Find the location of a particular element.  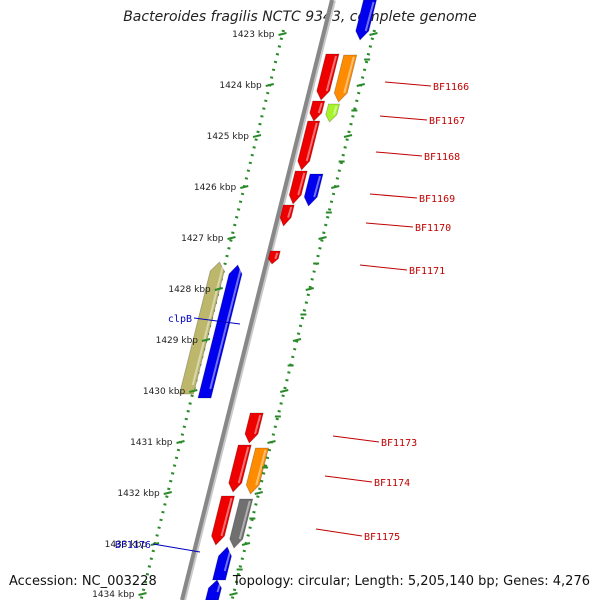

gene-label: BF1174 is located at coordinates (367, 482).